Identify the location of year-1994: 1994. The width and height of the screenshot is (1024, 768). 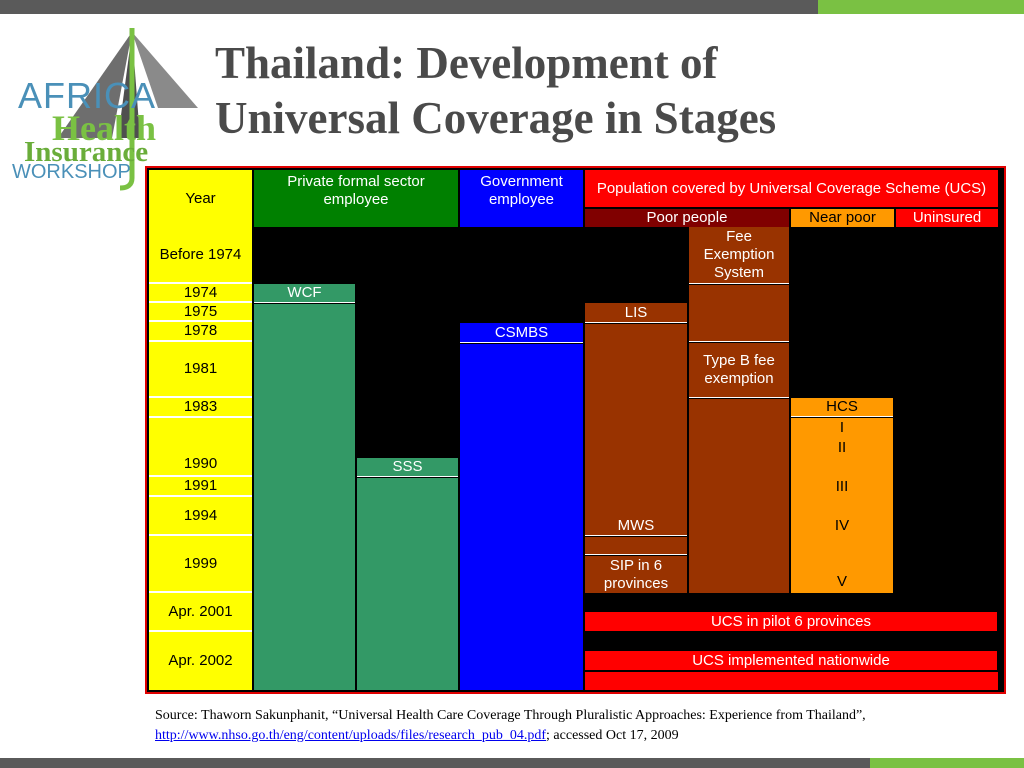
(200, 516).